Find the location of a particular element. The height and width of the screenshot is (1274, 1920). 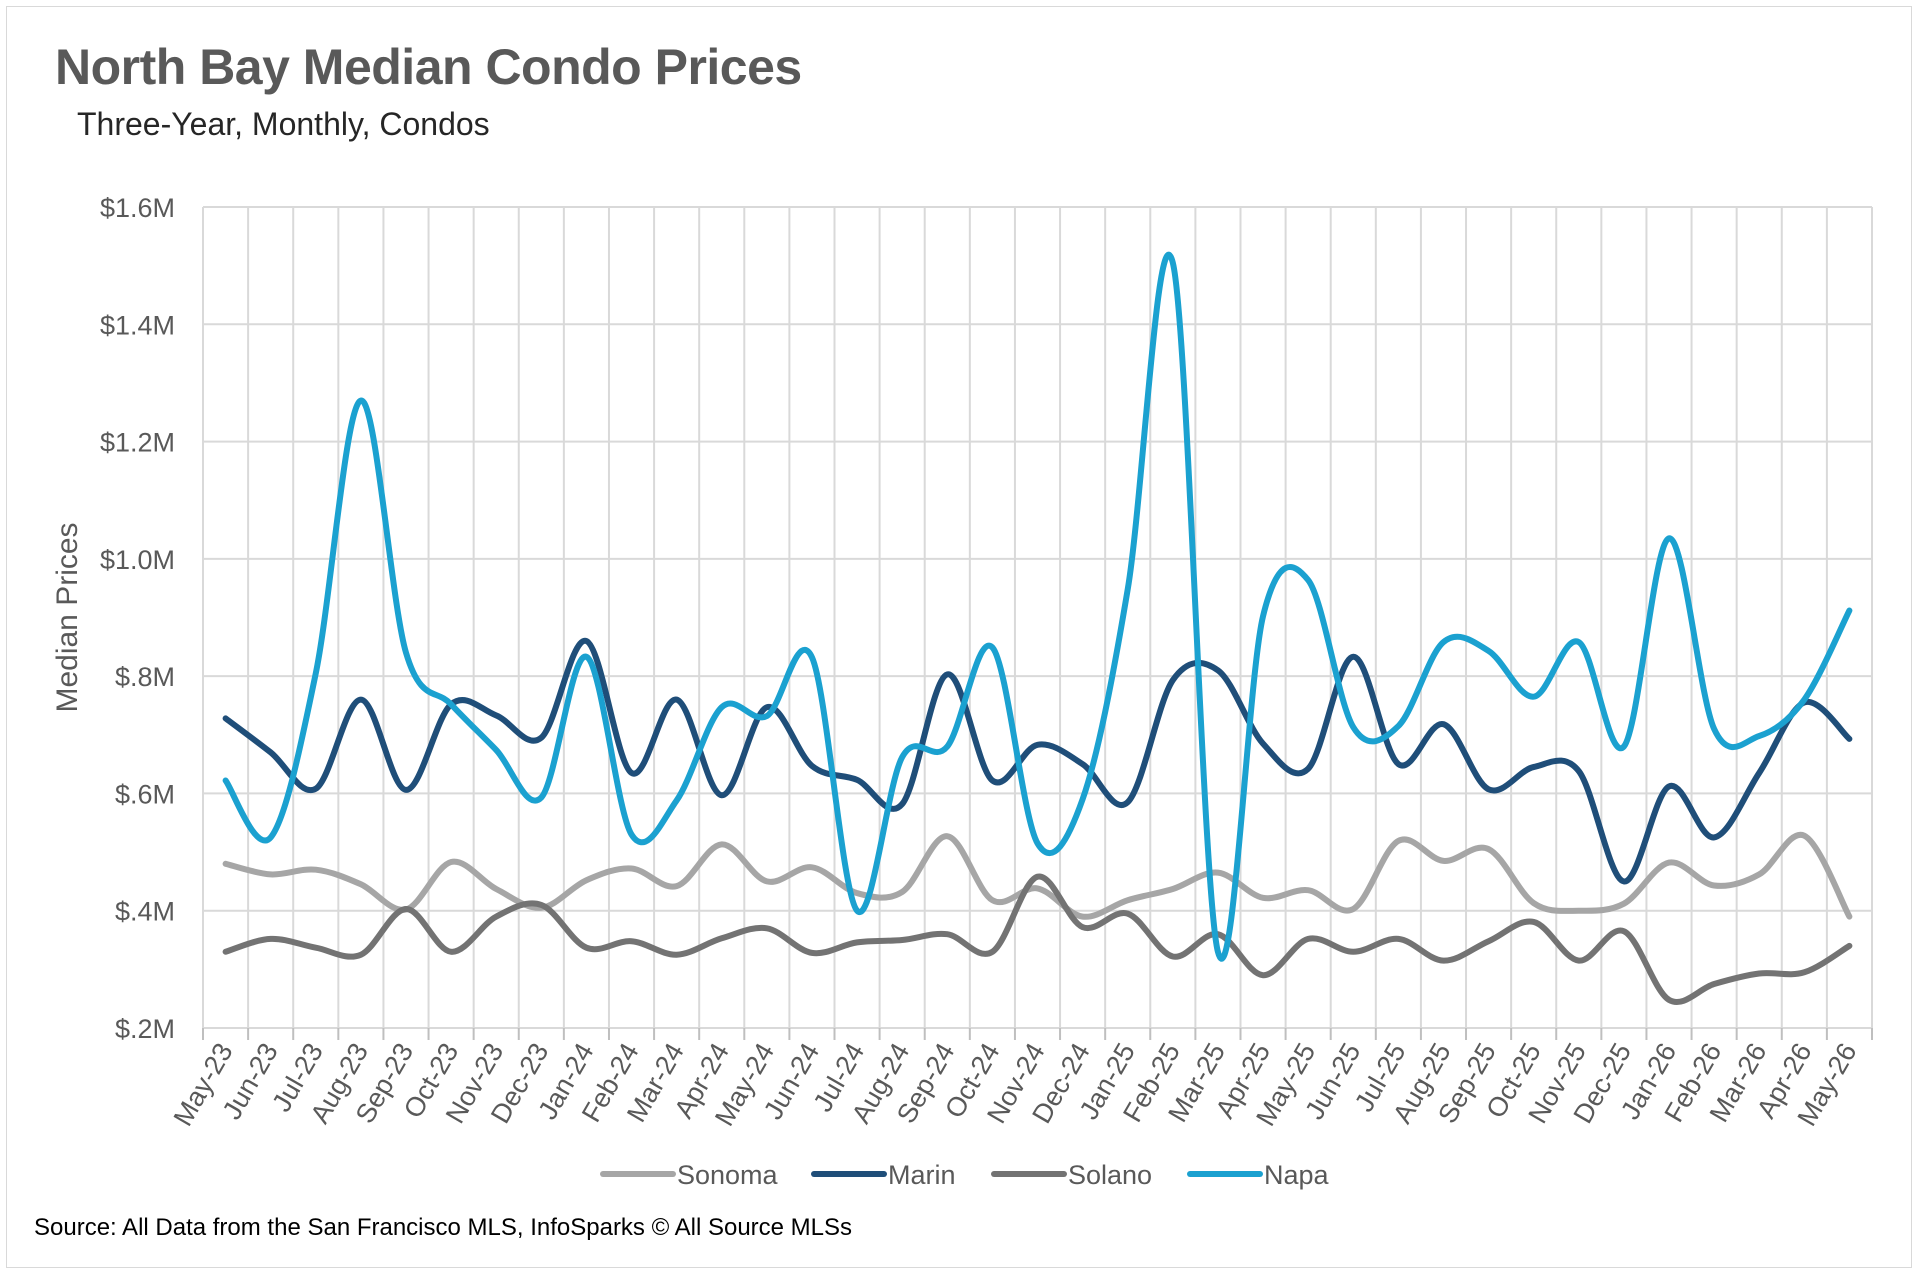

legend-label-napa: Napa is located at coordinates (1297, 1175).